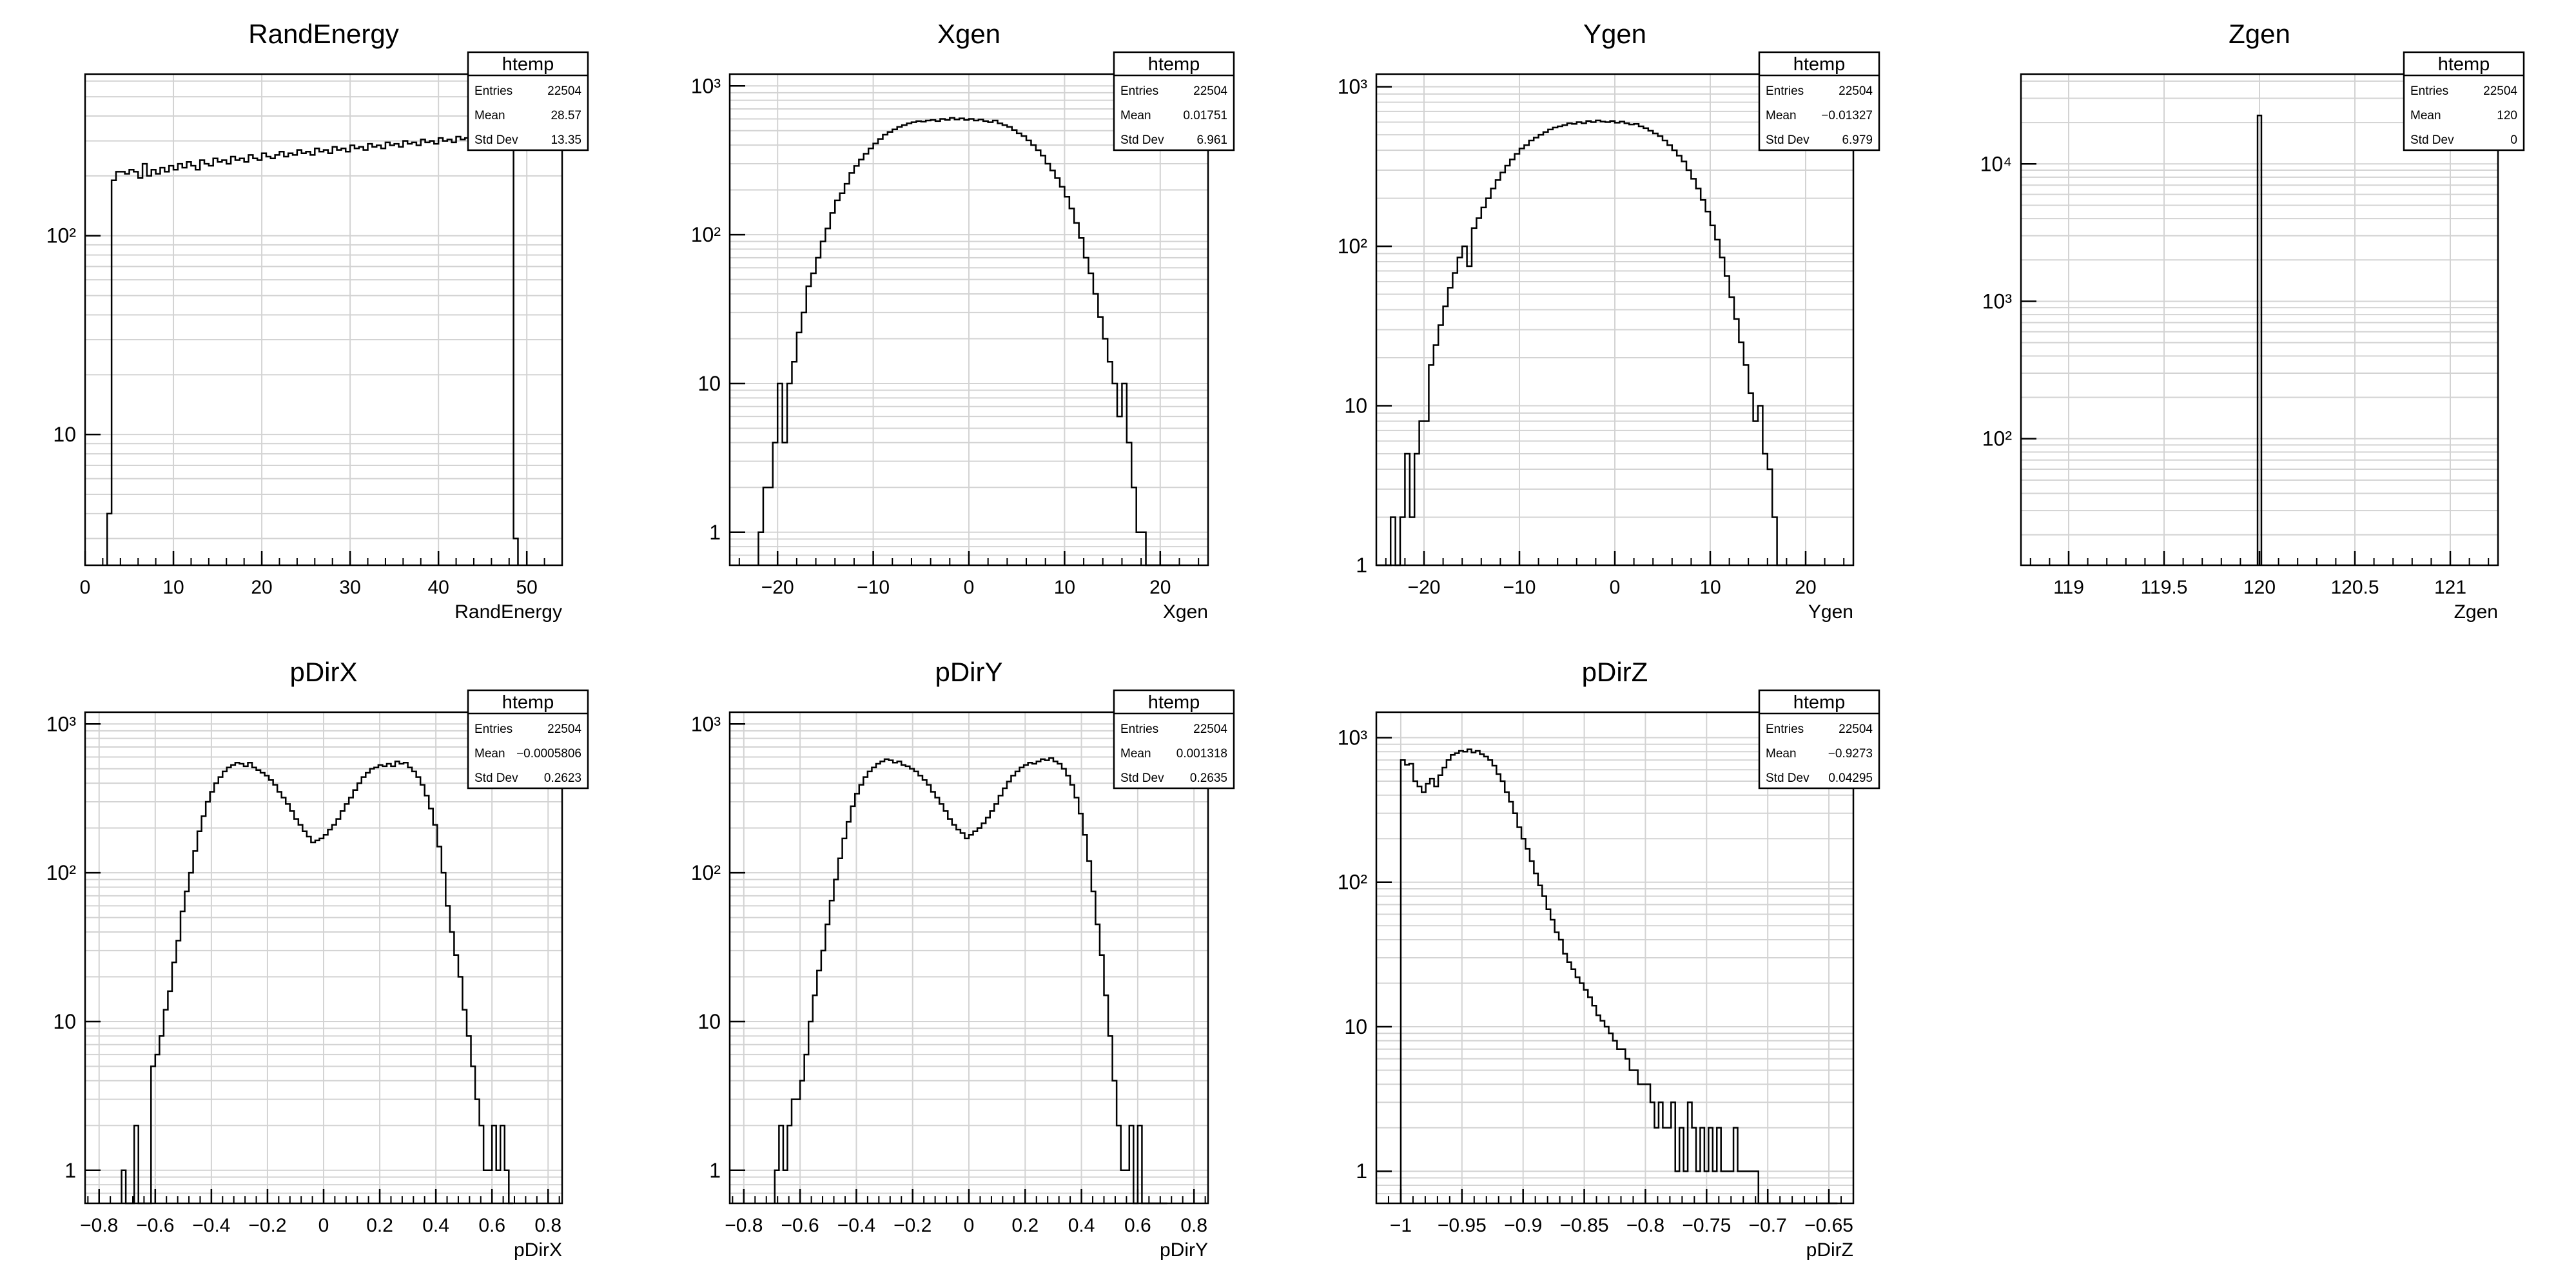 The height and width of the screenshot is (1271, 2576). Describe the element at coordinates (323, 34) in the screenshot. I see `panel-title: RandEnergy` at that location.